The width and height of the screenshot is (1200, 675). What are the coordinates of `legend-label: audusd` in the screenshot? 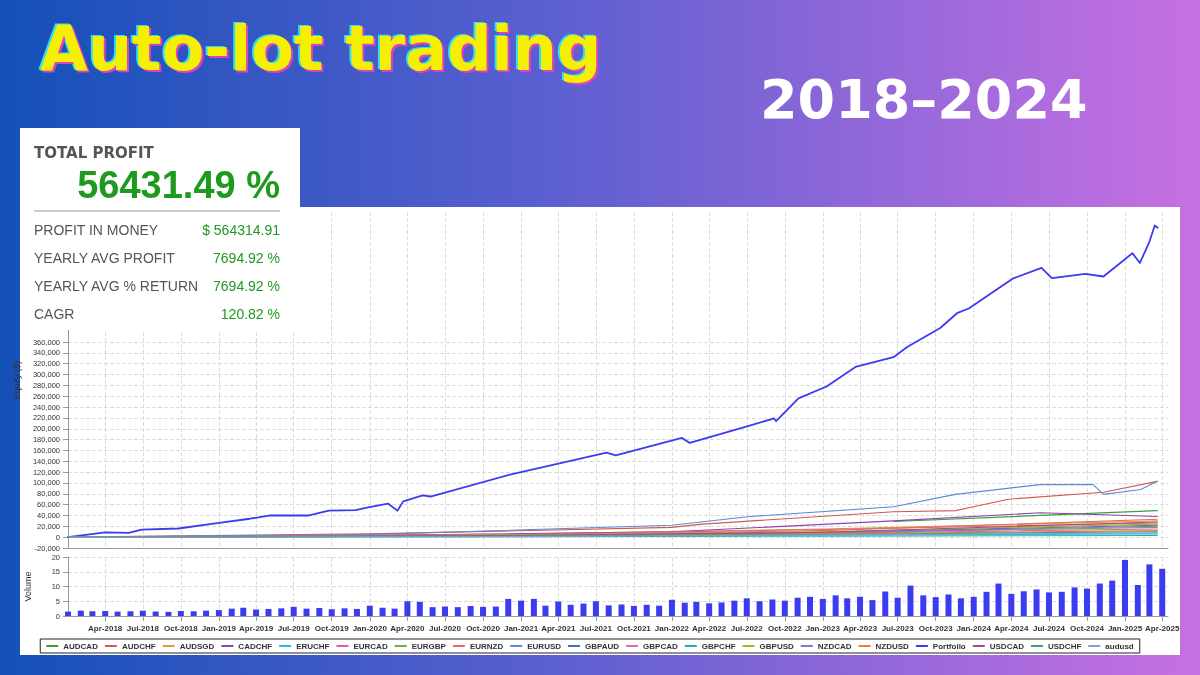 It's located at (1119, 646).